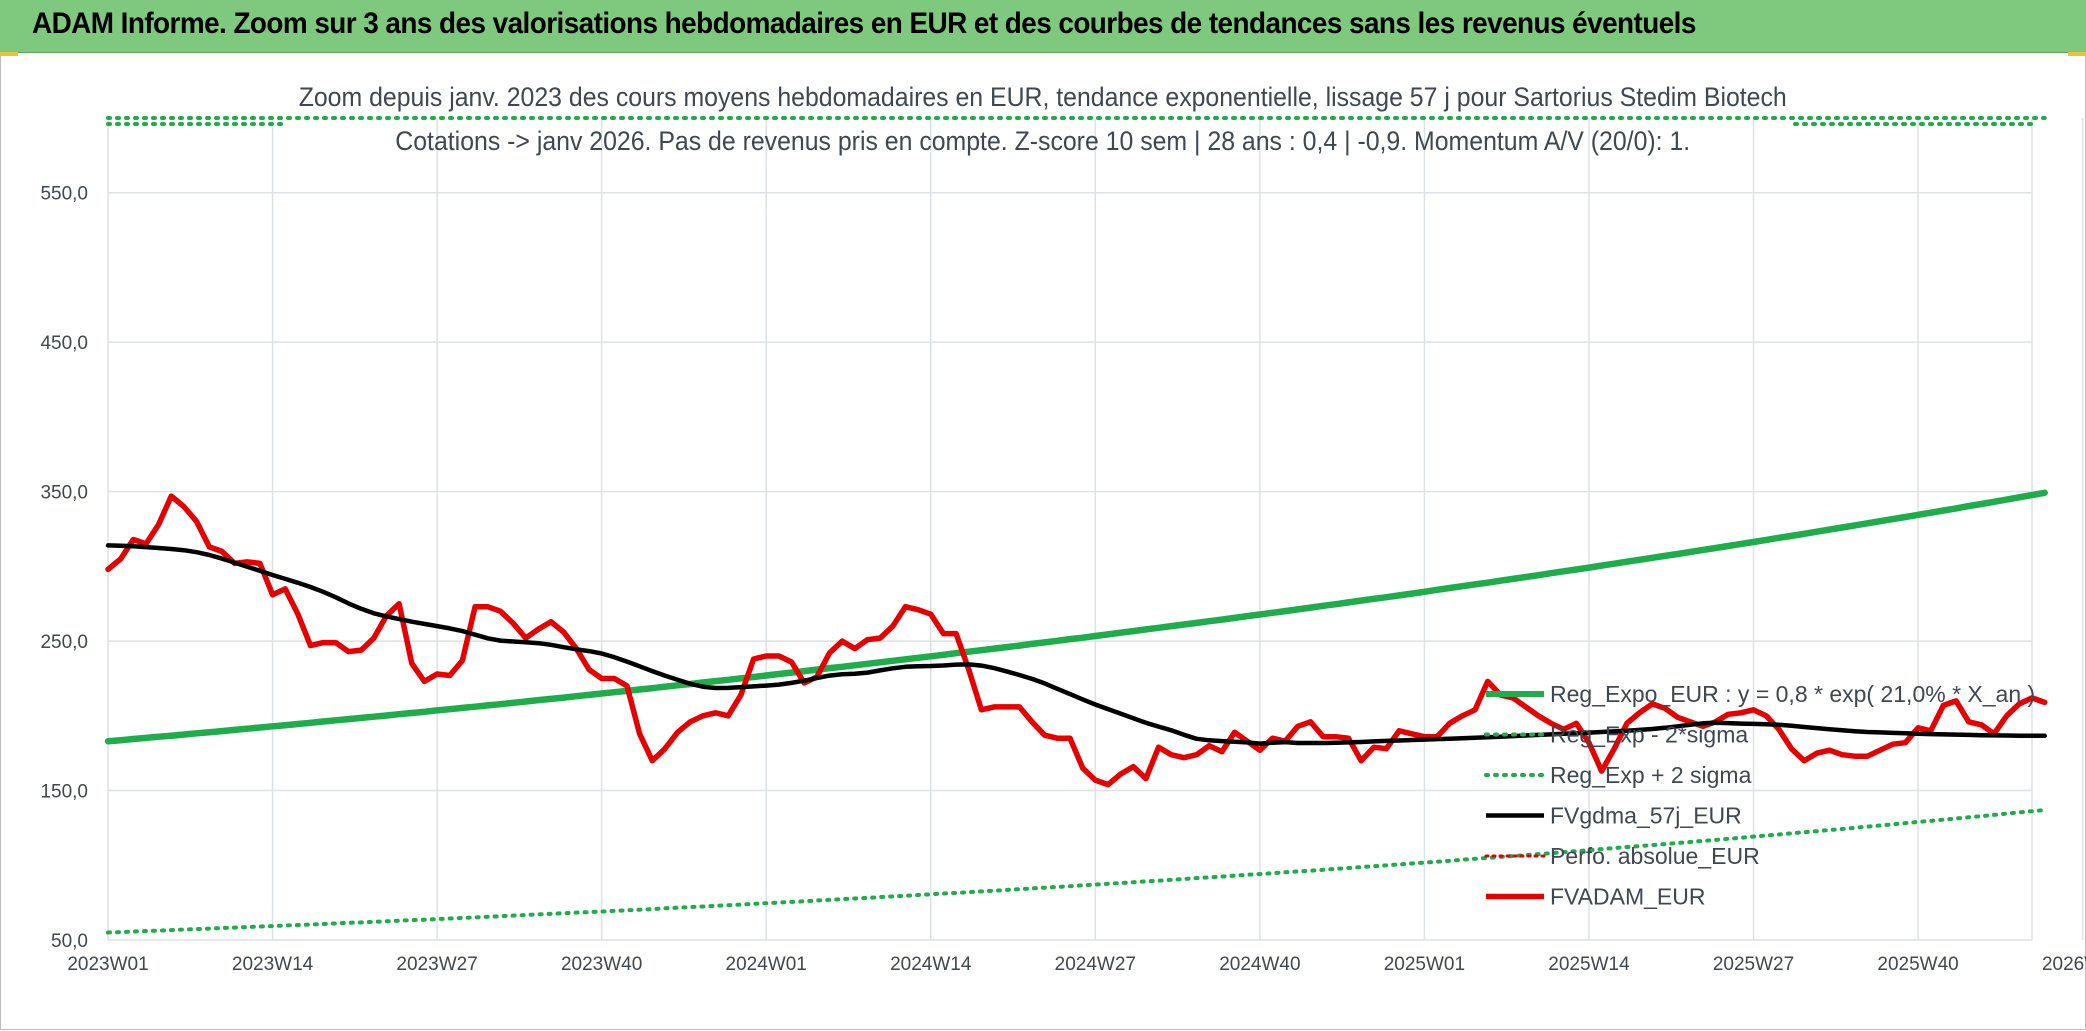 This screenshot has height=1031, width=2086. Describe the element at coordinates (1076, 871) in the screenshot. I see `reg-lower-band-line` at that location.